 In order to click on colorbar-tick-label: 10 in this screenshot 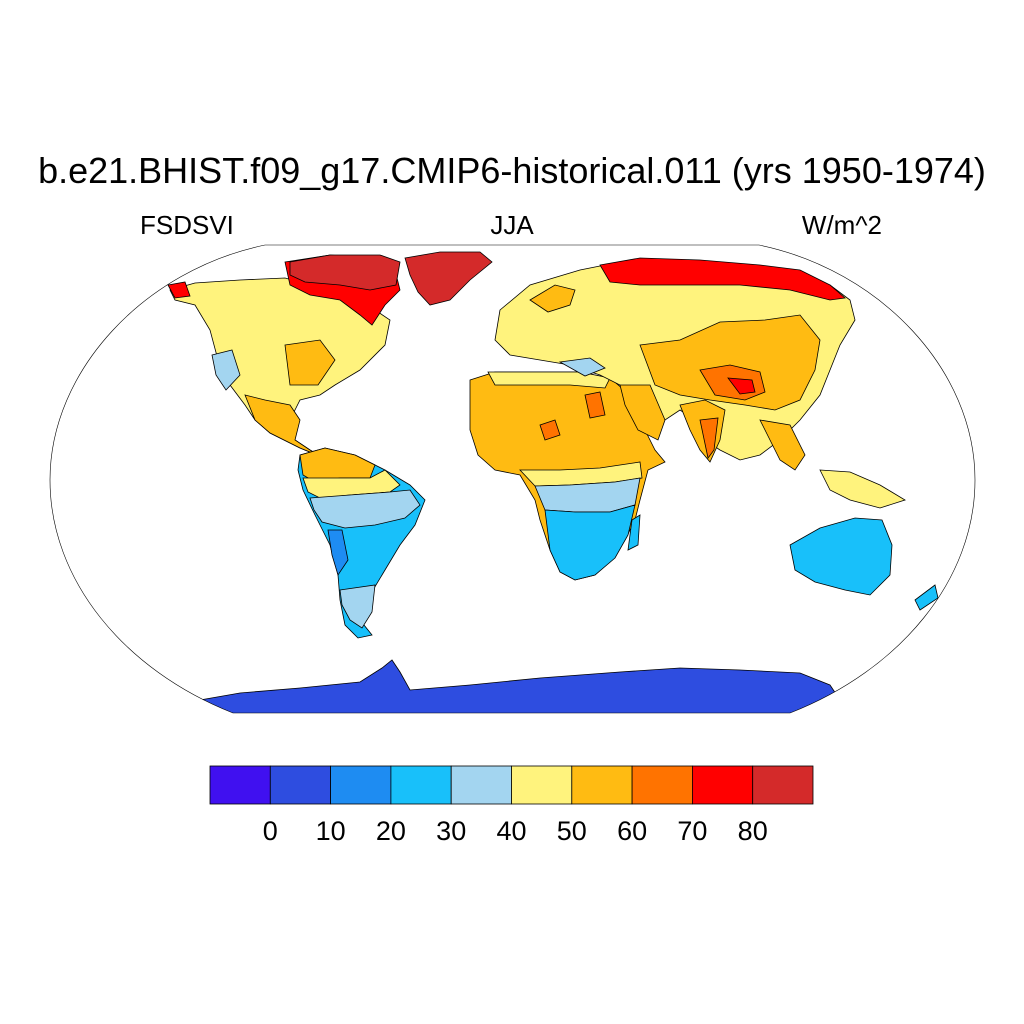, I will do `click(331, 831)`.